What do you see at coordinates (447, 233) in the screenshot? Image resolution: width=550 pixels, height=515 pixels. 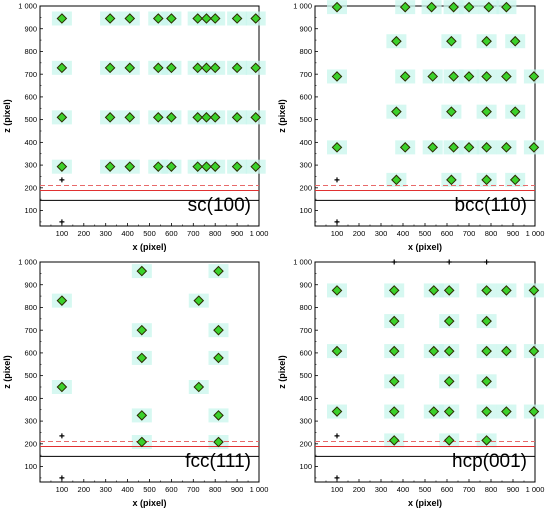 I see `x-tick-label: 600` at bounding box center [447, 233].